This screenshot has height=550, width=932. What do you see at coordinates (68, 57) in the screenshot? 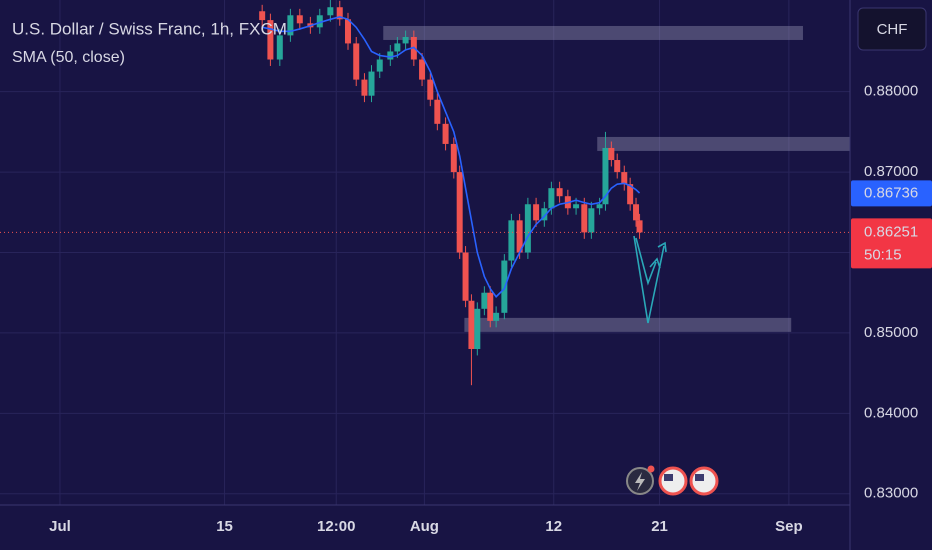
I see `indicator-label: SMA (50, close)` at bounding box center [68, 57].